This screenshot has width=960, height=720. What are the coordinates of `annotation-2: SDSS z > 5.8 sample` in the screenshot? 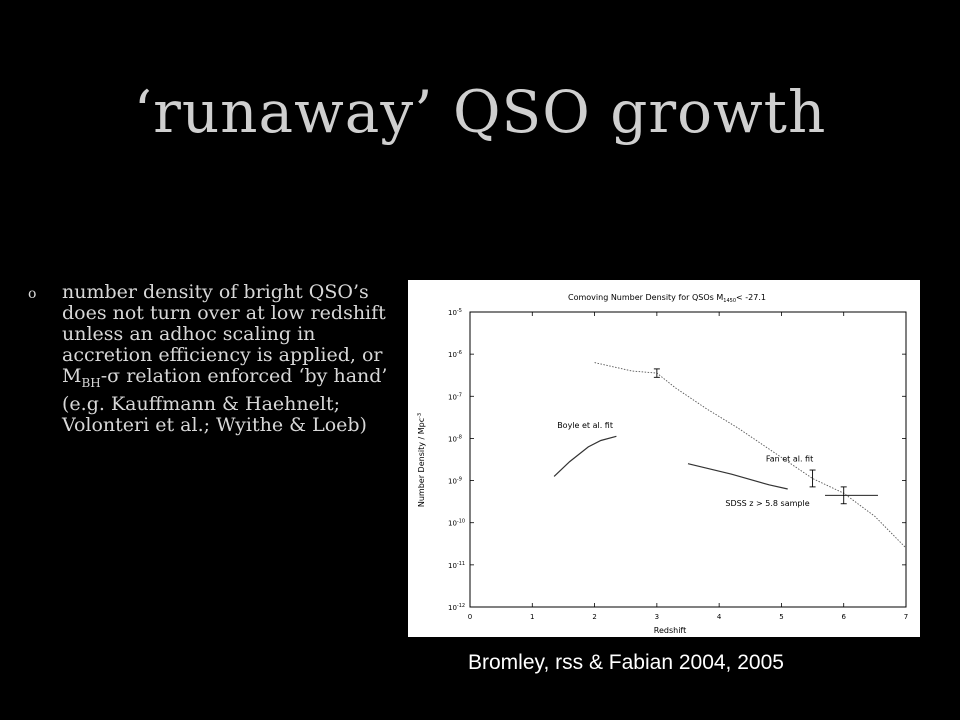 It's located at (767, 503).